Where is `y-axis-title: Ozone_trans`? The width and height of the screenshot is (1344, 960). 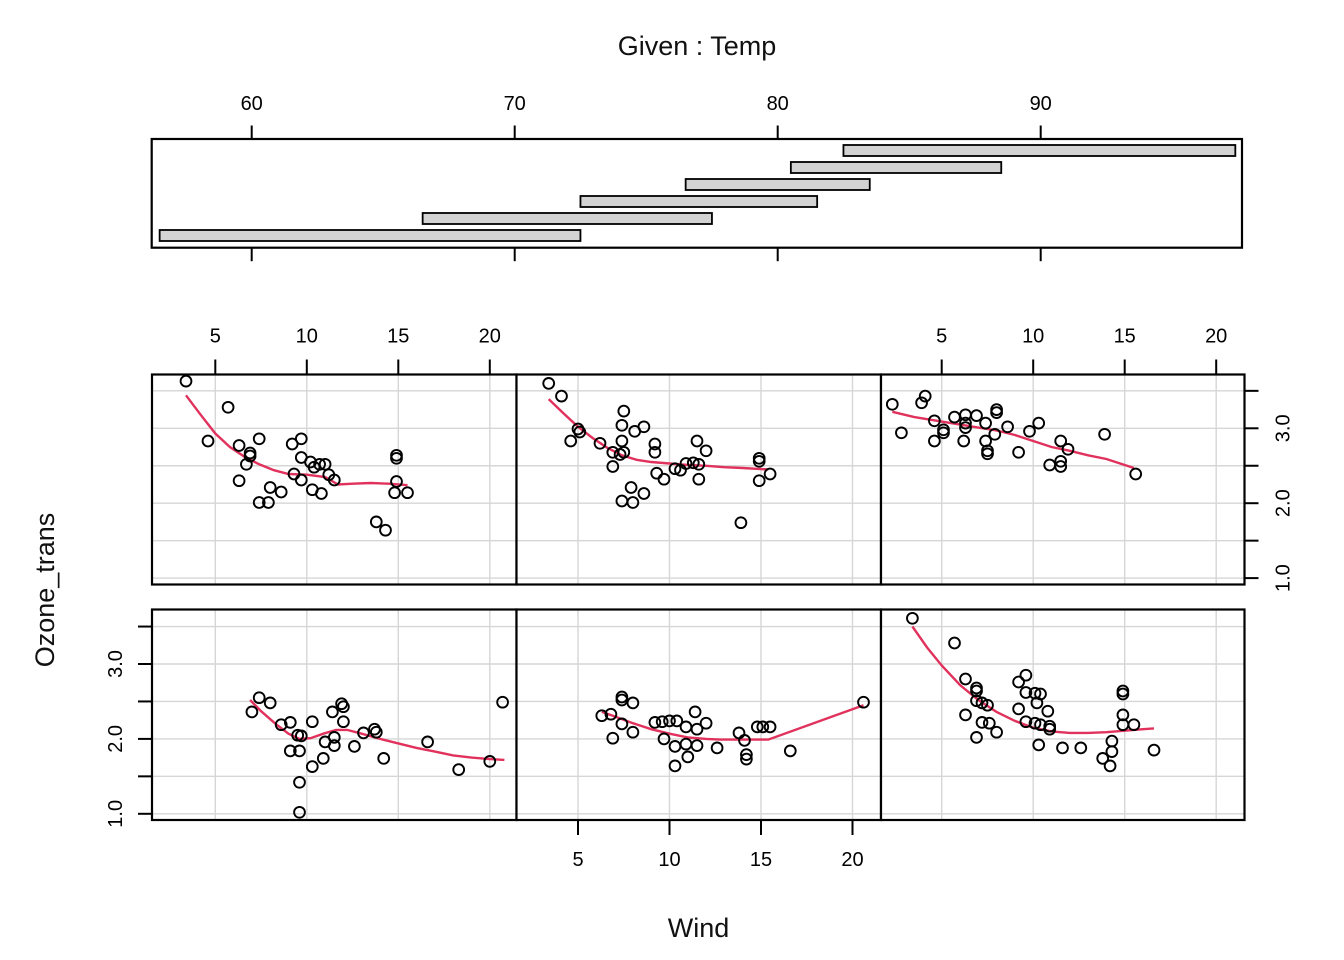 y-axis-title: Ozone_trans is located at coordinates (45, 590).